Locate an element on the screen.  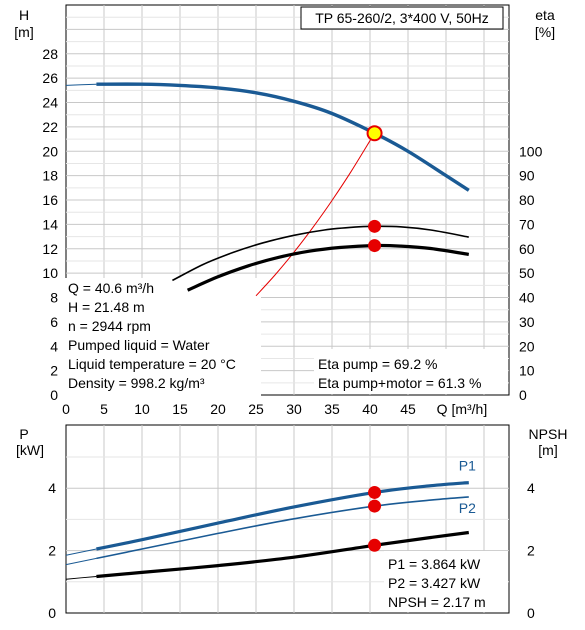
system-curve is located at coordinates (315, 214).